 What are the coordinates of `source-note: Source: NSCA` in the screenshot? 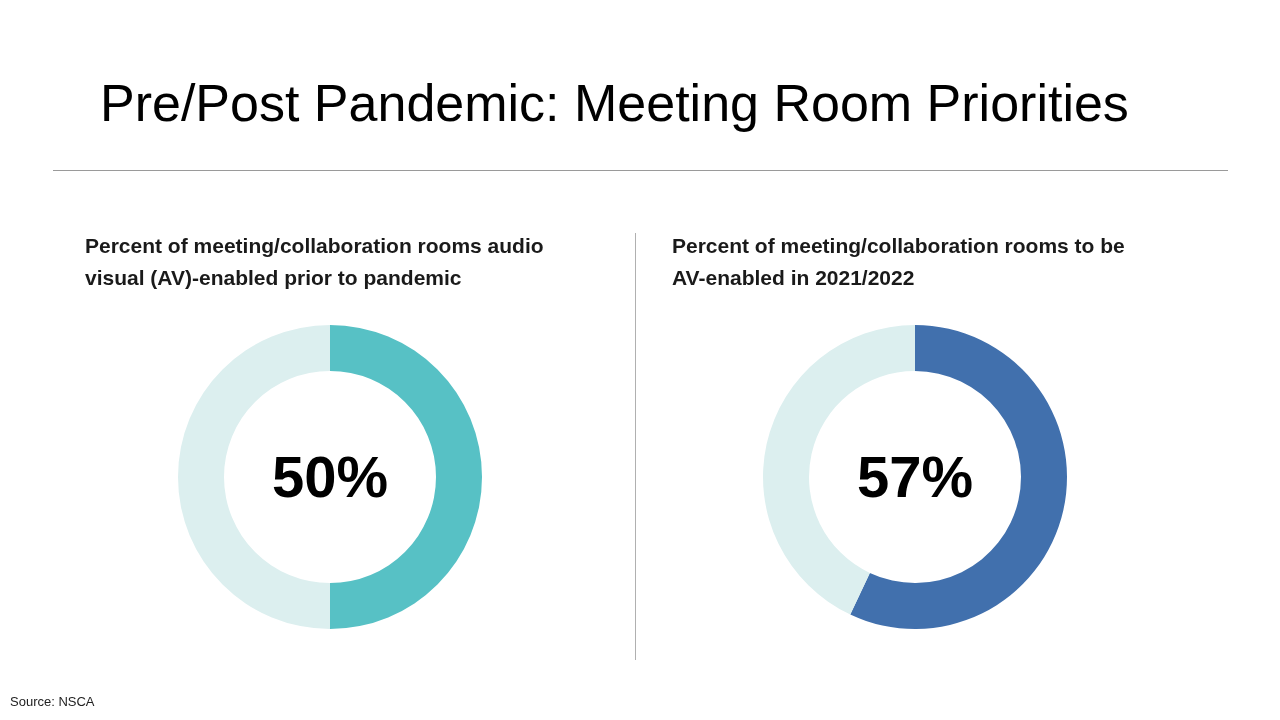 It's located at (52, 702).